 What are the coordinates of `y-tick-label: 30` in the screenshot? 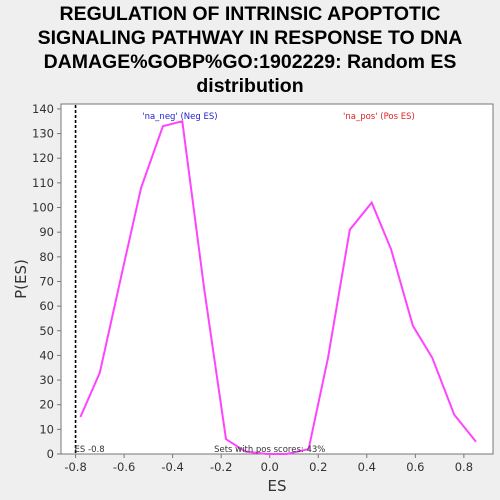 It's located at (46, 380).